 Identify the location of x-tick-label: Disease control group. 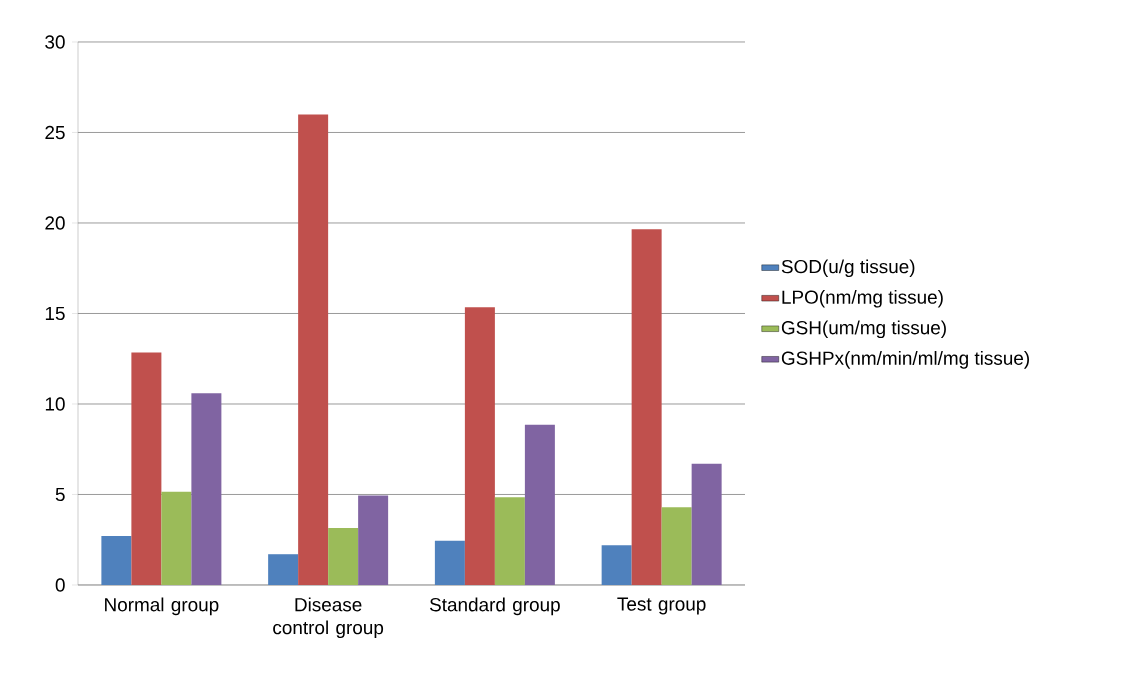
(328, 618).